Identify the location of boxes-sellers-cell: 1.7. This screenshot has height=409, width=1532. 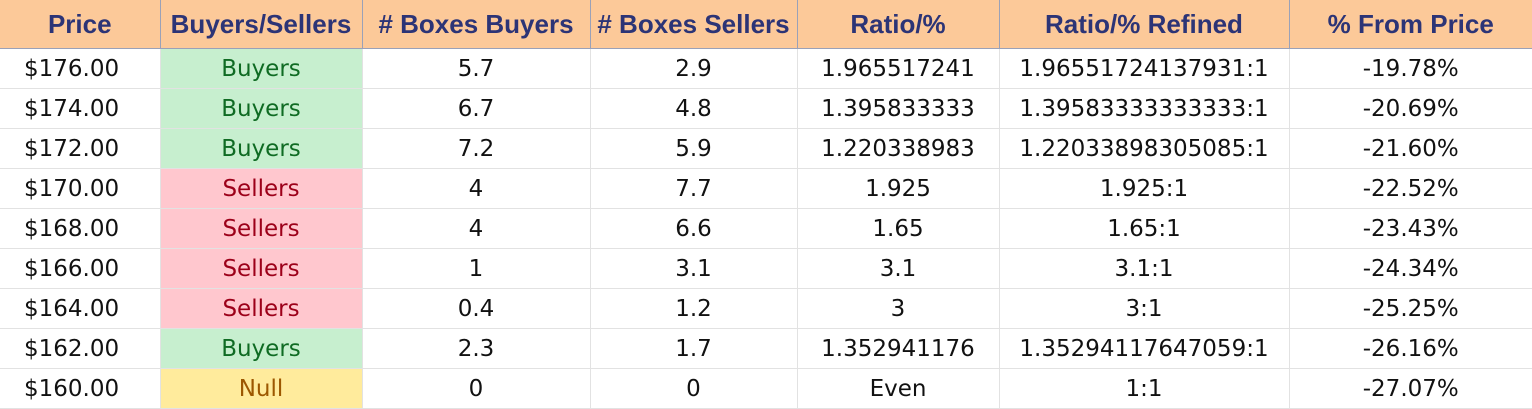
(694, 348).